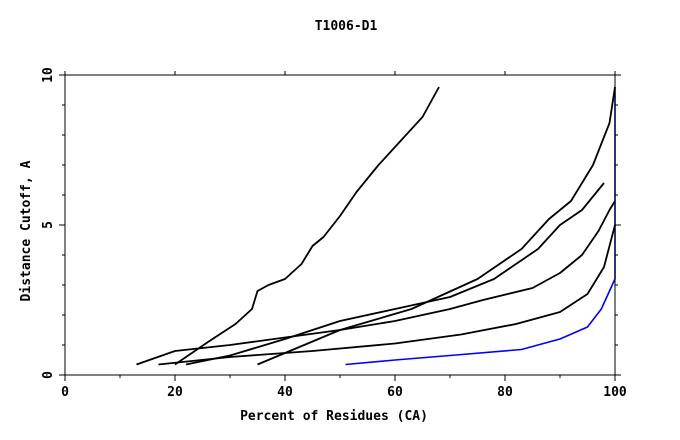  I want to click on chart-title: T1006-D1, so click(346, 26).